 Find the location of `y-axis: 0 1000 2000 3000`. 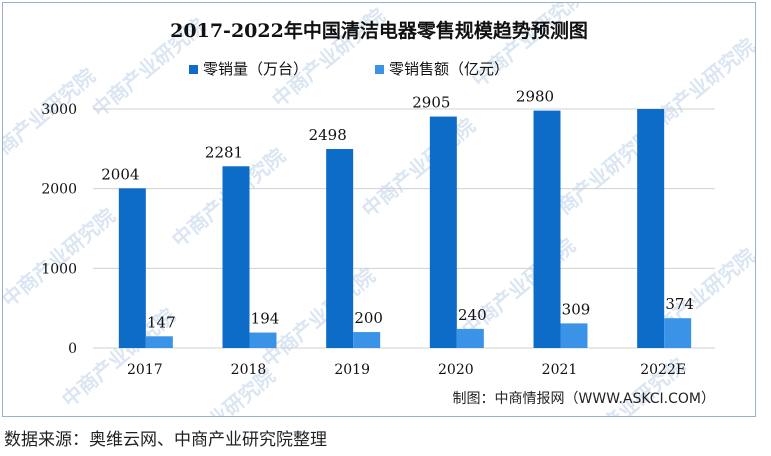

y-axis: 0 1000 2000 3000 is located at coordinates (59, 229).